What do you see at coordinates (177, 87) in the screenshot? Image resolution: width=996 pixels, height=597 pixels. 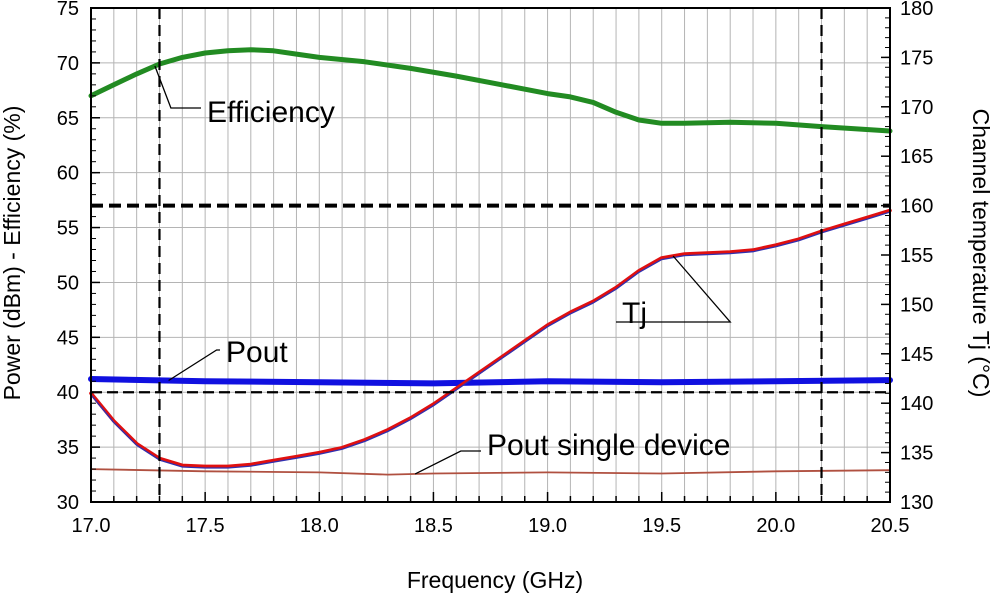 I see `annotation-leader-efficiency` at bounding box center [177, 87].